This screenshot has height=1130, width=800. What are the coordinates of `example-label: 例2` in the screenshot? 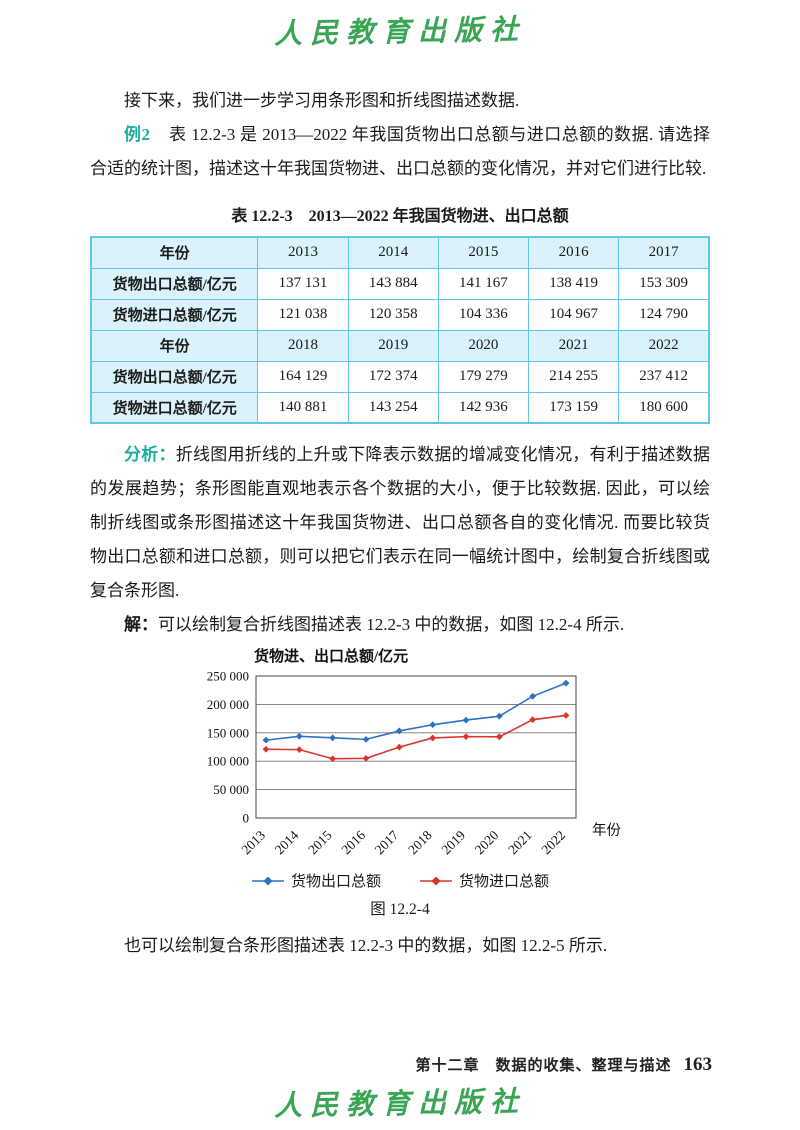 It's located at (137, 134).